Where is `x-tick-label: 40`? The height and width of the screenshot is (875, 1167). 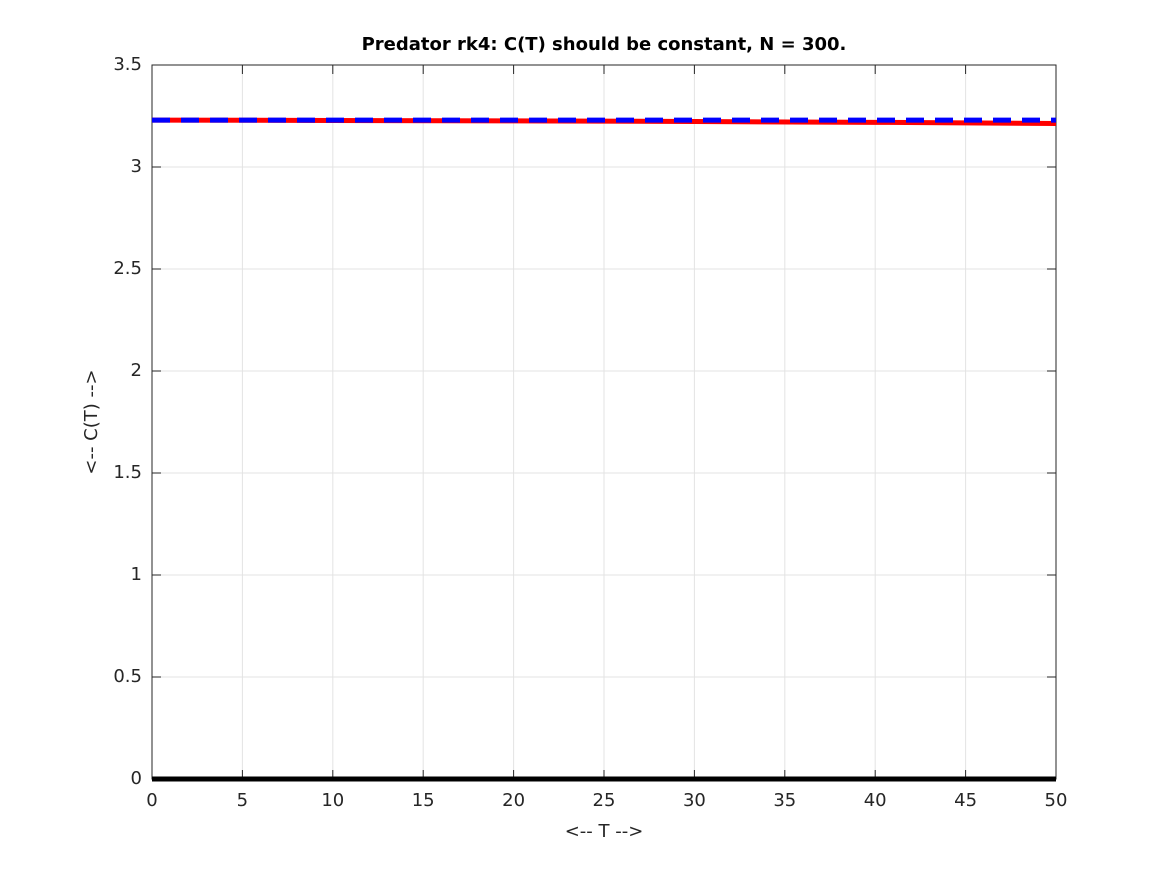
x-tick-label: 40 is located at coordinates (875, 800).